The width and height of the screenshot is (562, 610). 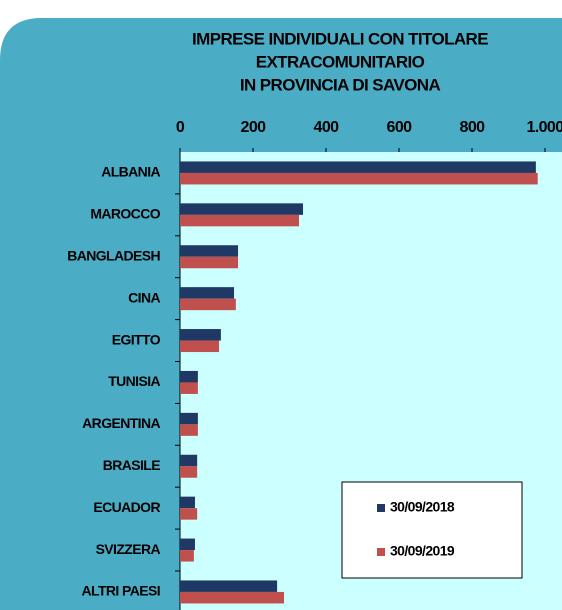 I want to click on y-tick-label: ALTRI PAESI, so click(x=121, y=591).